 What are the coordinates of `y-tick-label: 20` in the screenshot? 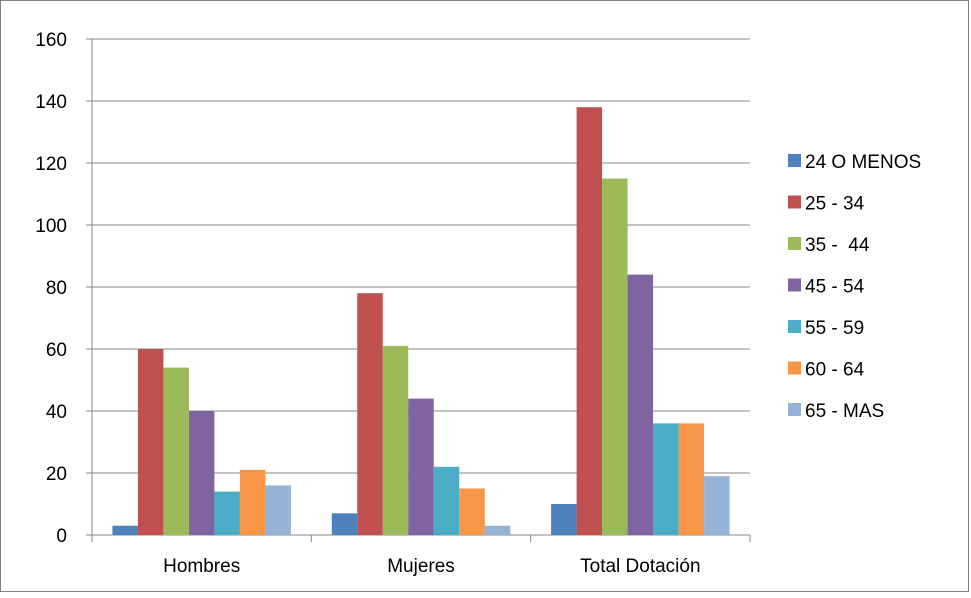 It's located at (56, 474).